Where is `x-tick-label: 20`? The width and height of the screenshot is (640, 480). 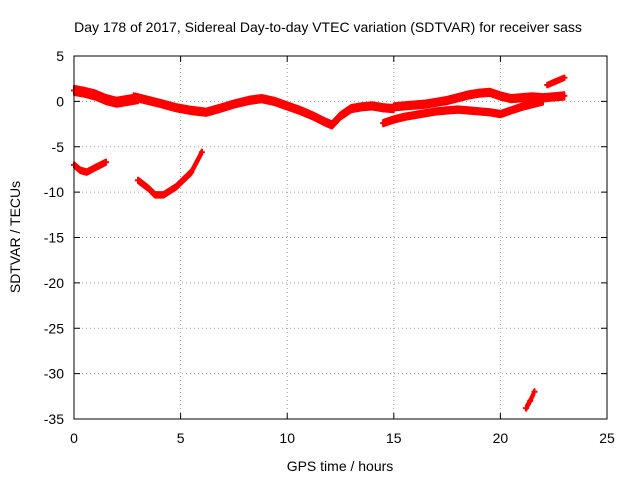
x-tick-label: 20 is located at coordinates (501, 438).